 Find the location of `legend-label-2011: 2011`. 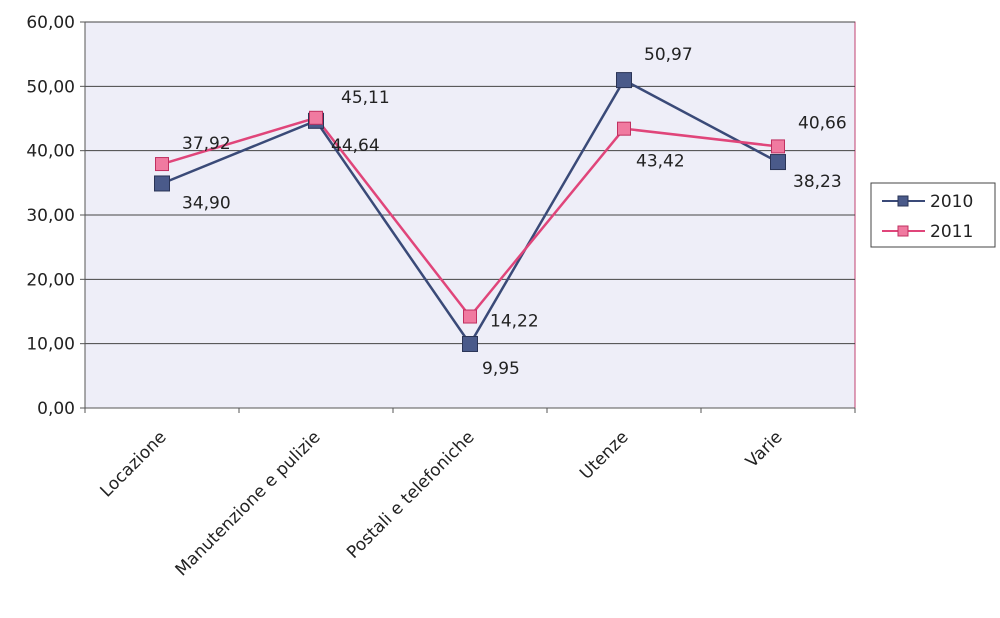

legend-label-2011: 2011 is located at coordinates (951, 232).